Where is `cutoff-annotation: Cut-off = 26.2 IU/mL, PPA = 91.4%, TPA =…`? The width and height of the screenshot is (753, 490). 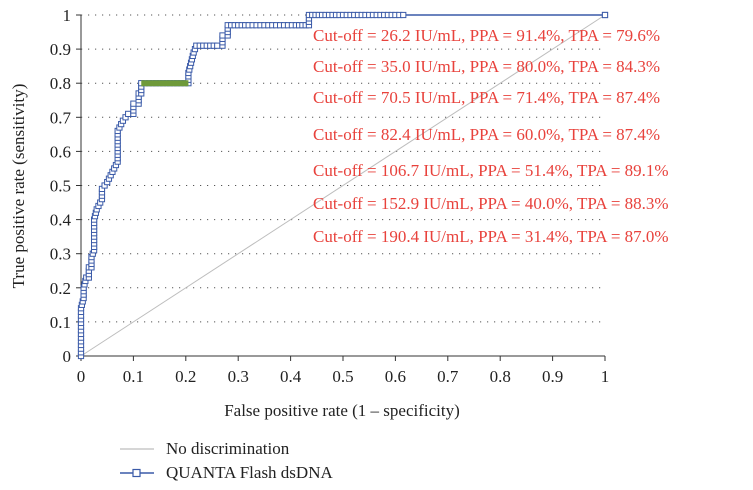 cutoff-annotation: Cut-off = 26.2 IU/mL, PPA = 91.4%, TPA =… is located at coordinates (486, 35).